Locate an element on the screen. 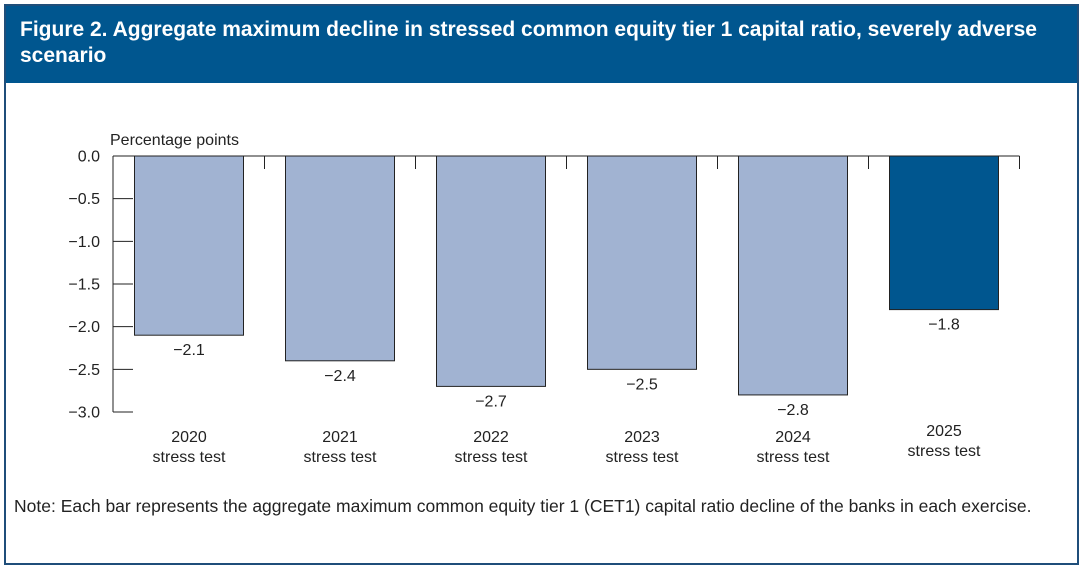  data-label: −2.7 is located at coordinates (491, 401).